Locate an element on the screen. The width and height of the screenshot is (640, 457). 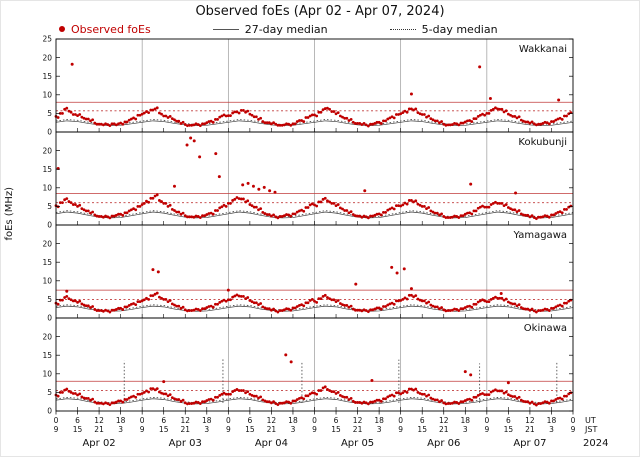
date-label: Apr 07 is located at coordinates (529, 443).